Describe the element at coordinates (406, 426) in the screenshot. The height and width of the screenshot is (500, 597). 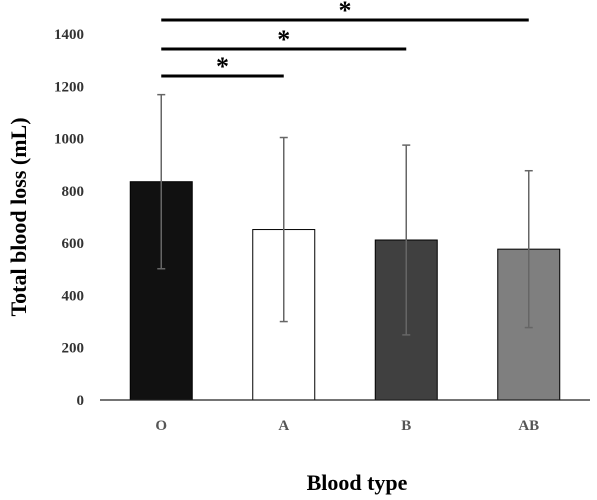
I see `x-tick-label: B` at that location.